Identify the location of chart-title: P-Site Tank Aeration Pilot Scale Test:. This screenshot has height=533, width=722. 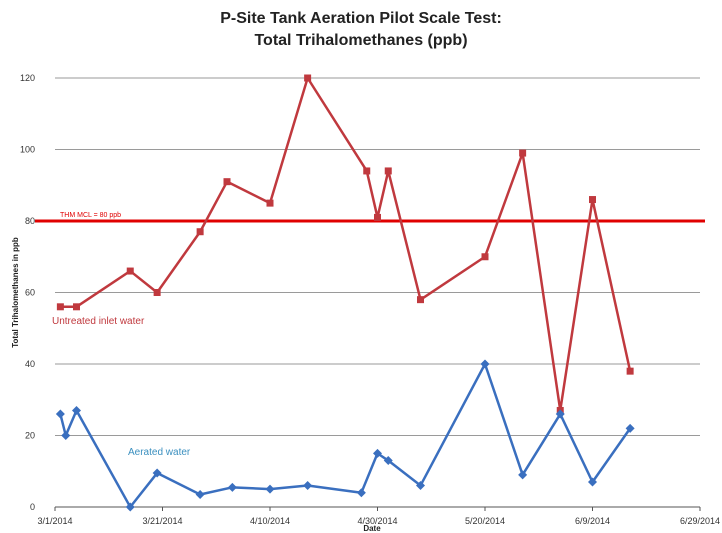
(361, 18).